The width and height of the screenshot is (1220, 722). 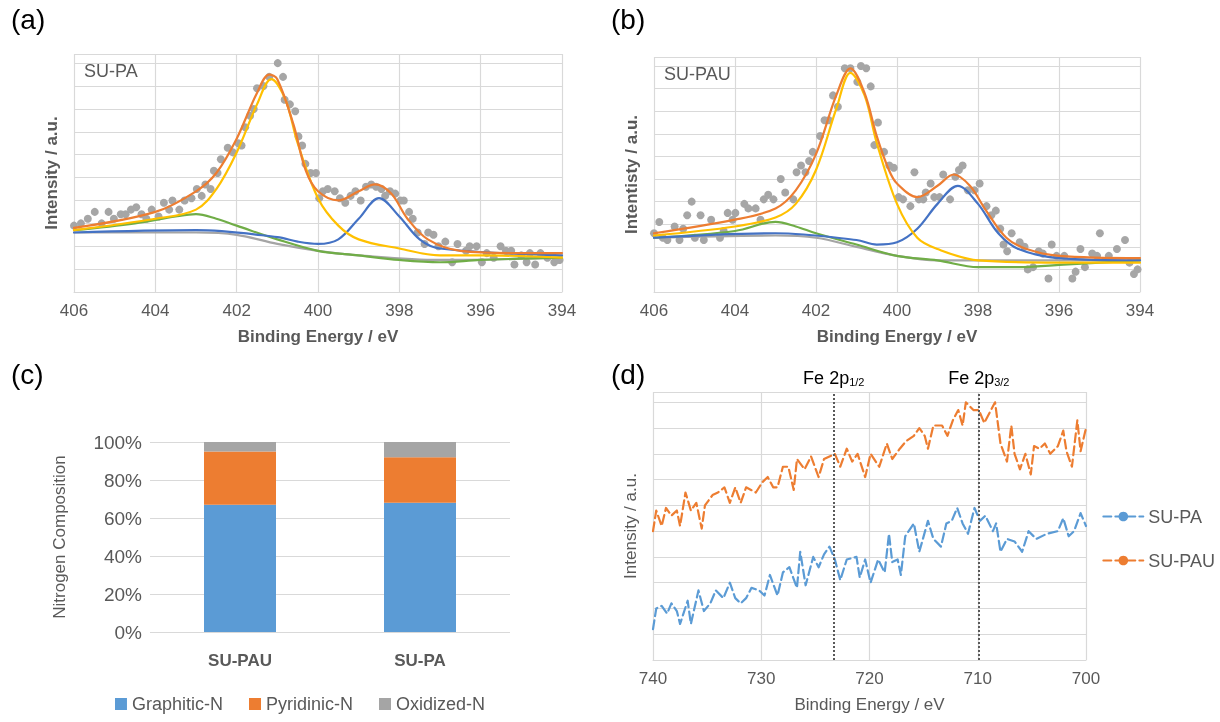 I want to click on chart-title: (d), so click(x=628, y=374).